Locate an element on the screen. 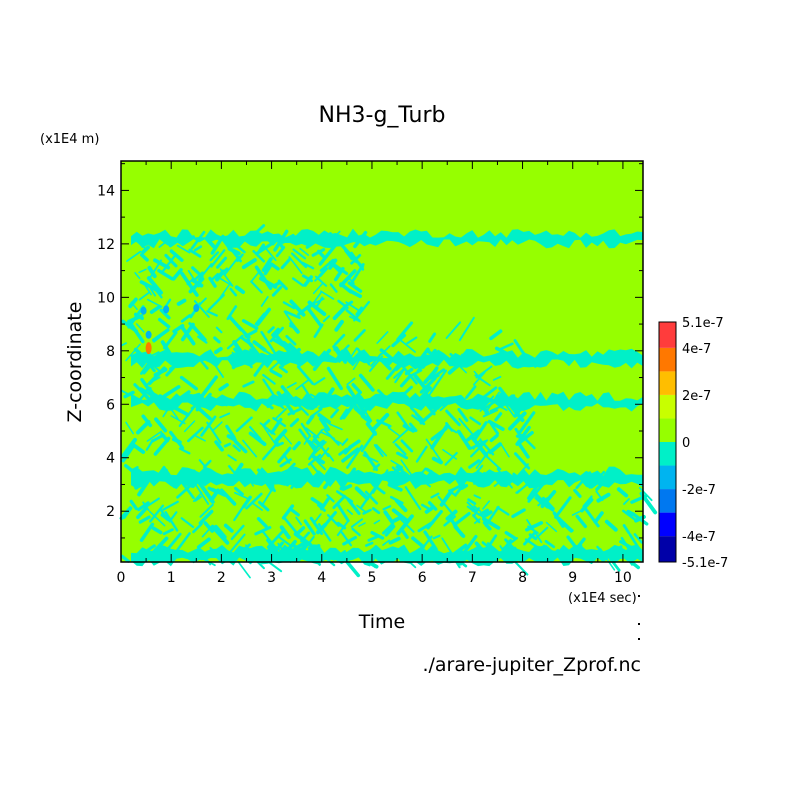 The height and width of the screenshot is (804, 804). field-spot is located at coordinates (143, 310).